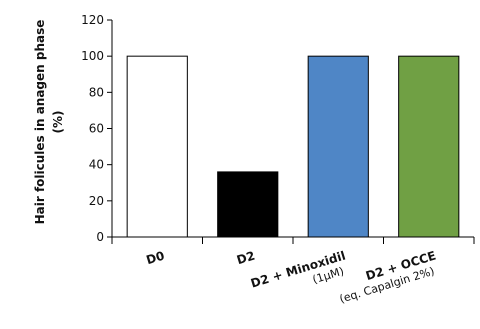 This screenshot has width=480, height=329. I want to click on x-category-label: D2, so click(246, 257).